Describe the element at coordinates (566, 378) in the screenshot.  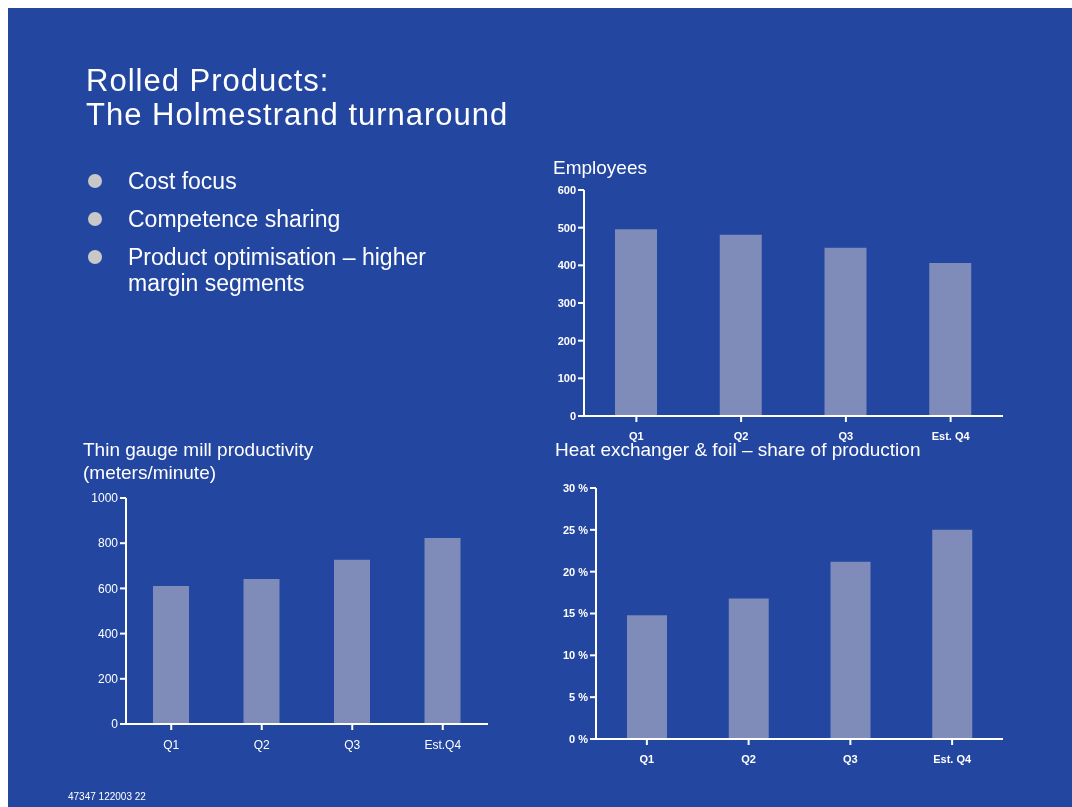
I see `y-tick-label: 100` at that location.